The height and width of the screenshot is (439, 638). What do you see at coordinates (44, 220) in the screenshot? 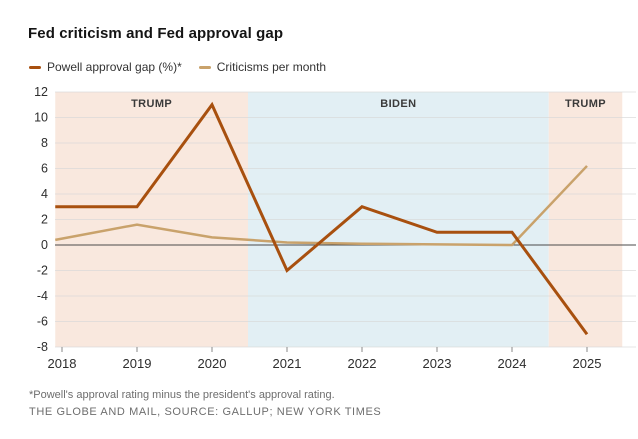
I see `y-tick-label: 2` at bounding box center [44, 220].